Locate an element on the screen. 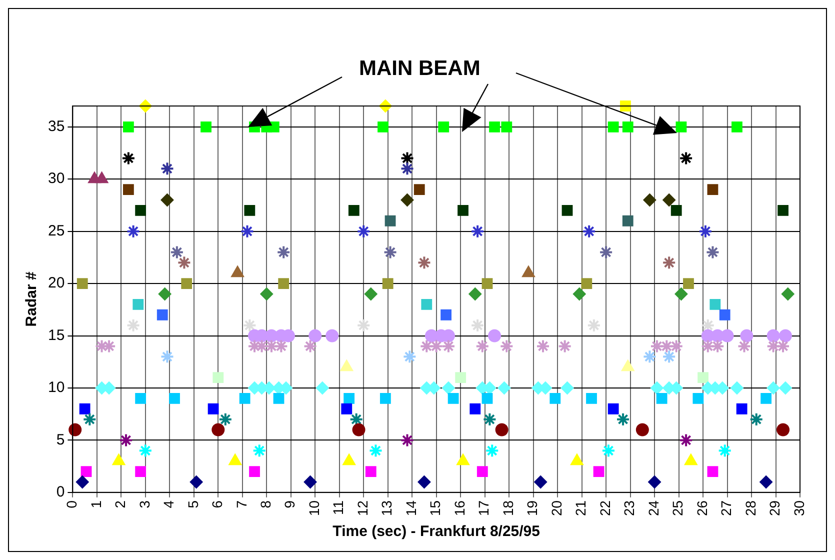 The height and width of the screenshot is (560, 835). y-tick-label: 25 is located at coordinates (56, 231).